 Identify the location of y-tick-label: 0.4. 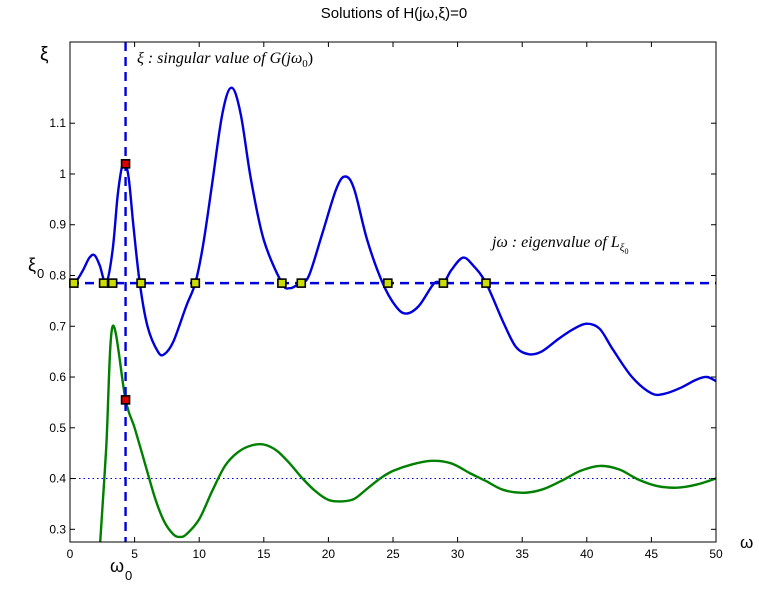
(57, 479).